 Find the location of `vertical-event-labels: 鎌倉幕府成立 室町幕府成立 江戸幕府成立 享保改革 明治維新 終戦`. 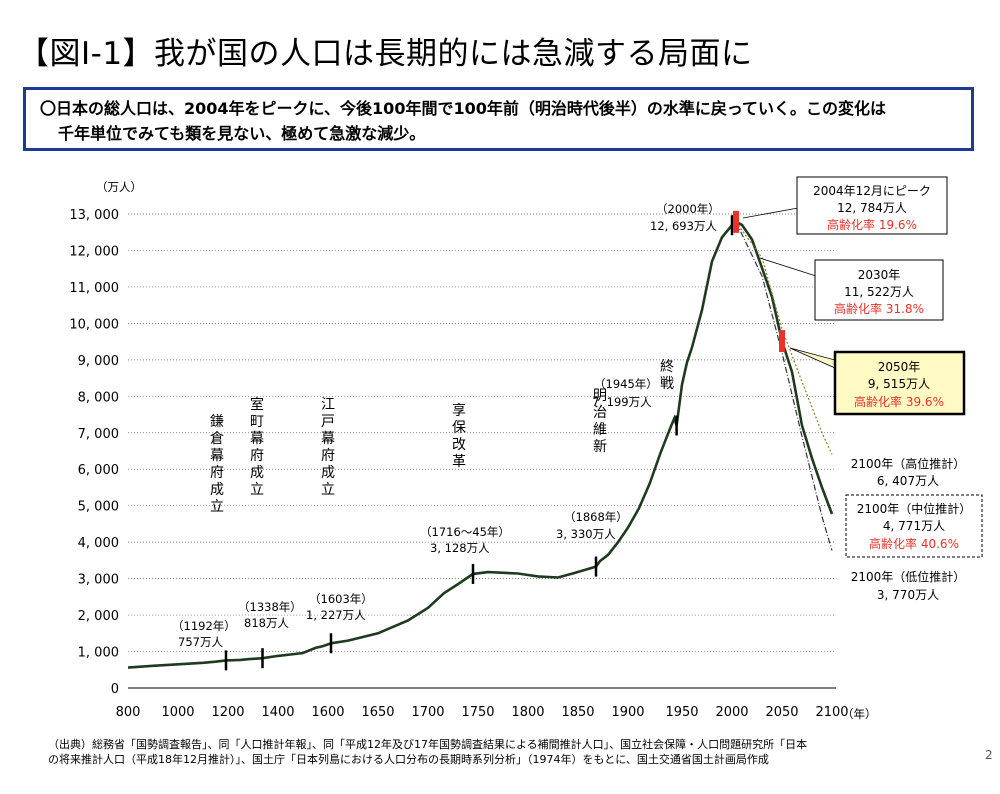

vertical-event-labels: 鎌倉幕府成立 室町幕府成立 江戸幕府成立 享保改革 明治維新 終戦 is located at coordinates (442, 437).